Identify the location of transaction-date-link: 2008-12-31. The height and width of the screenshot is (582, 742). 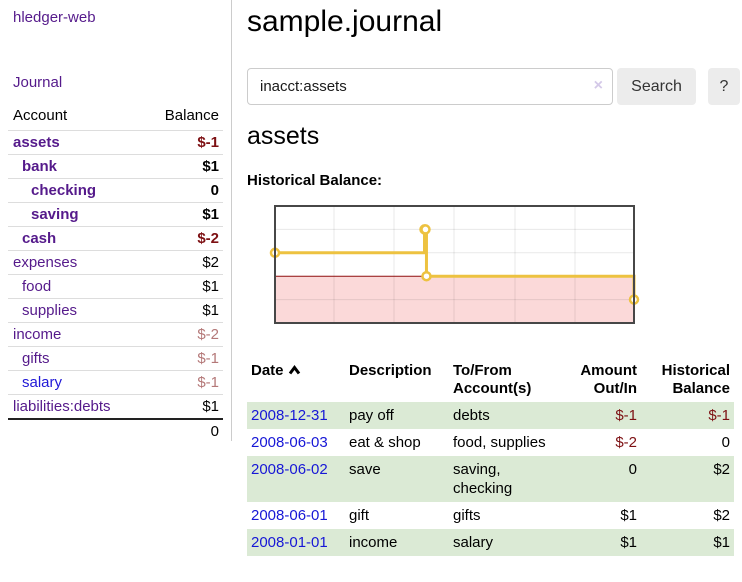
(289, 415).